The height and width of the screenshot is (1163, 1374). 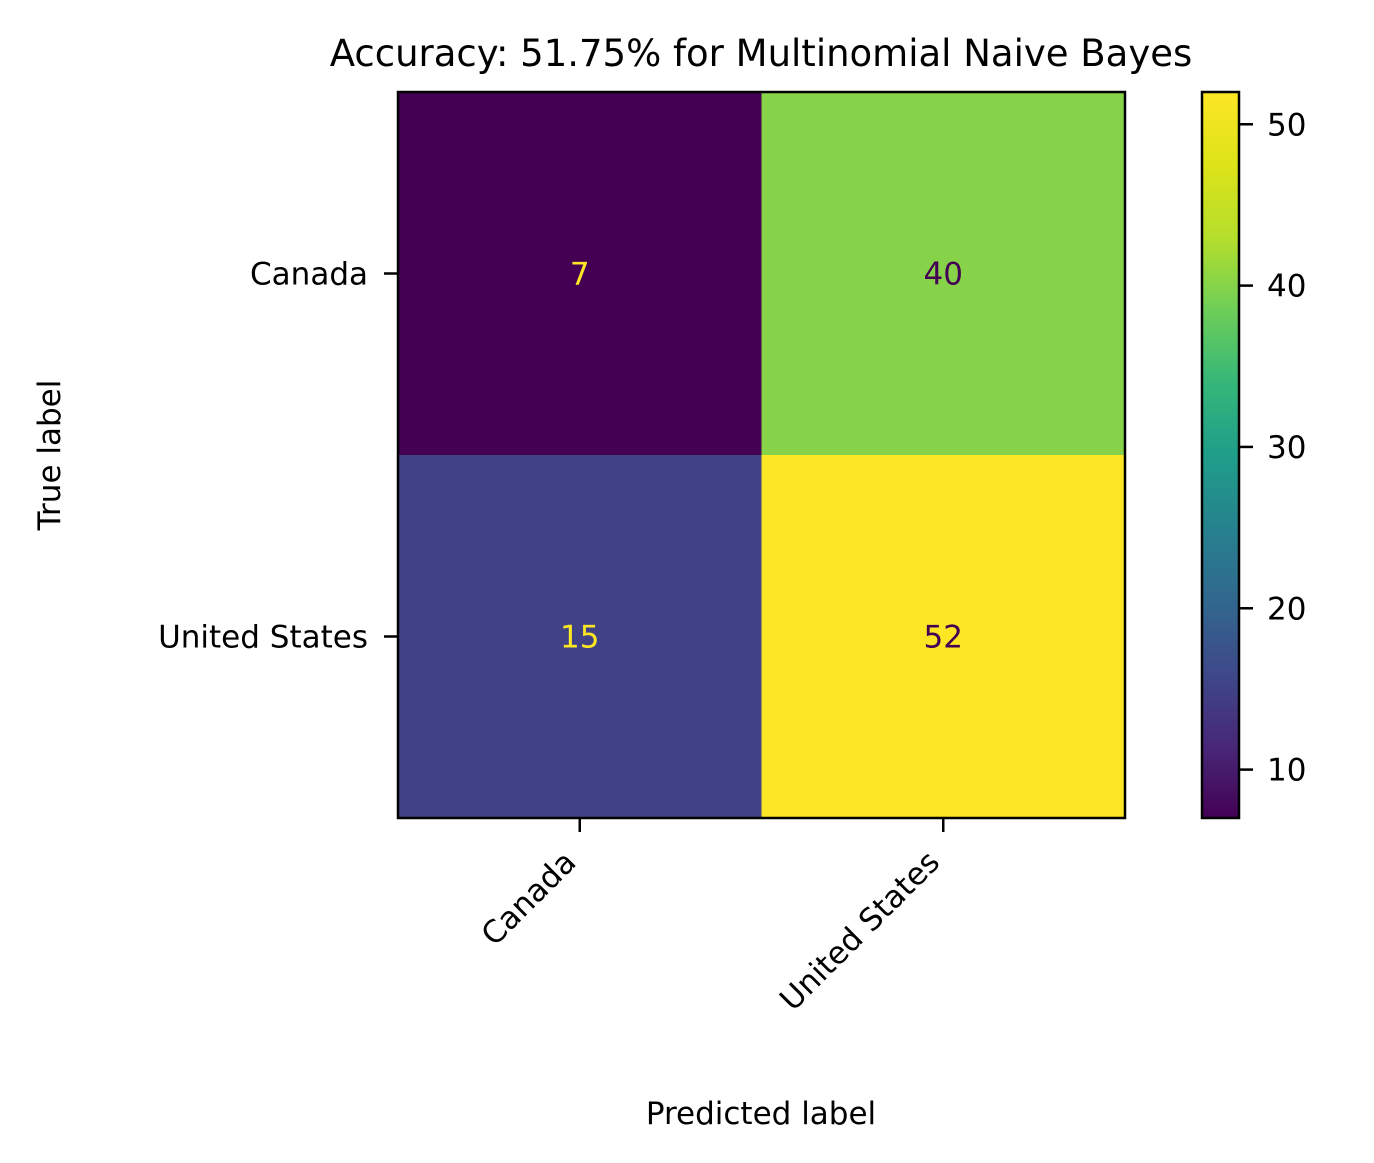 I want to click on y-axis-ticks: Canada United States, so click(x=278, y=456).